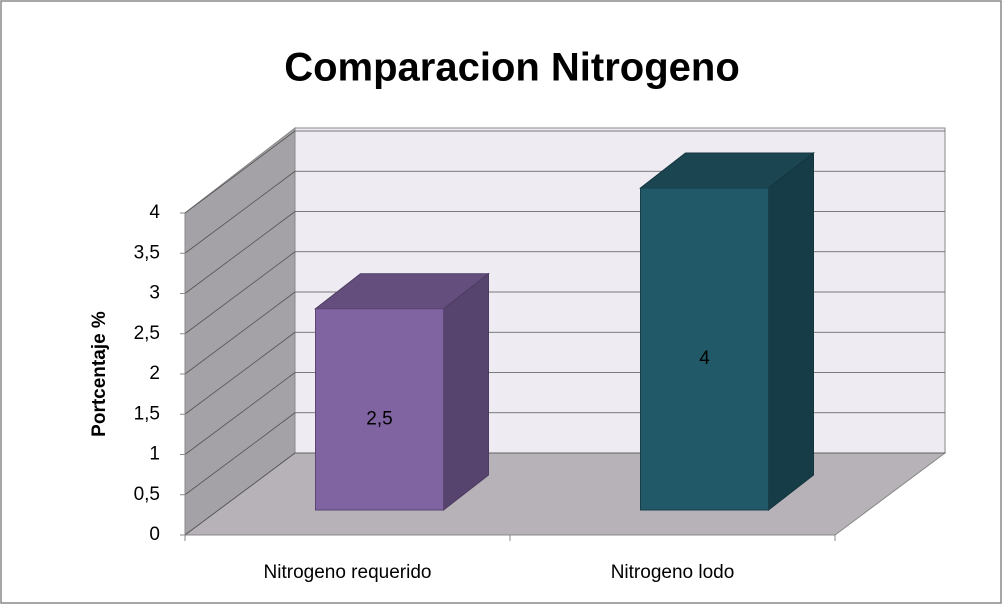 Image resolution: width=1003 pixels, height=605 pixels. I want to click on y-axis-label: Portcentaje %, so click(99, 374).